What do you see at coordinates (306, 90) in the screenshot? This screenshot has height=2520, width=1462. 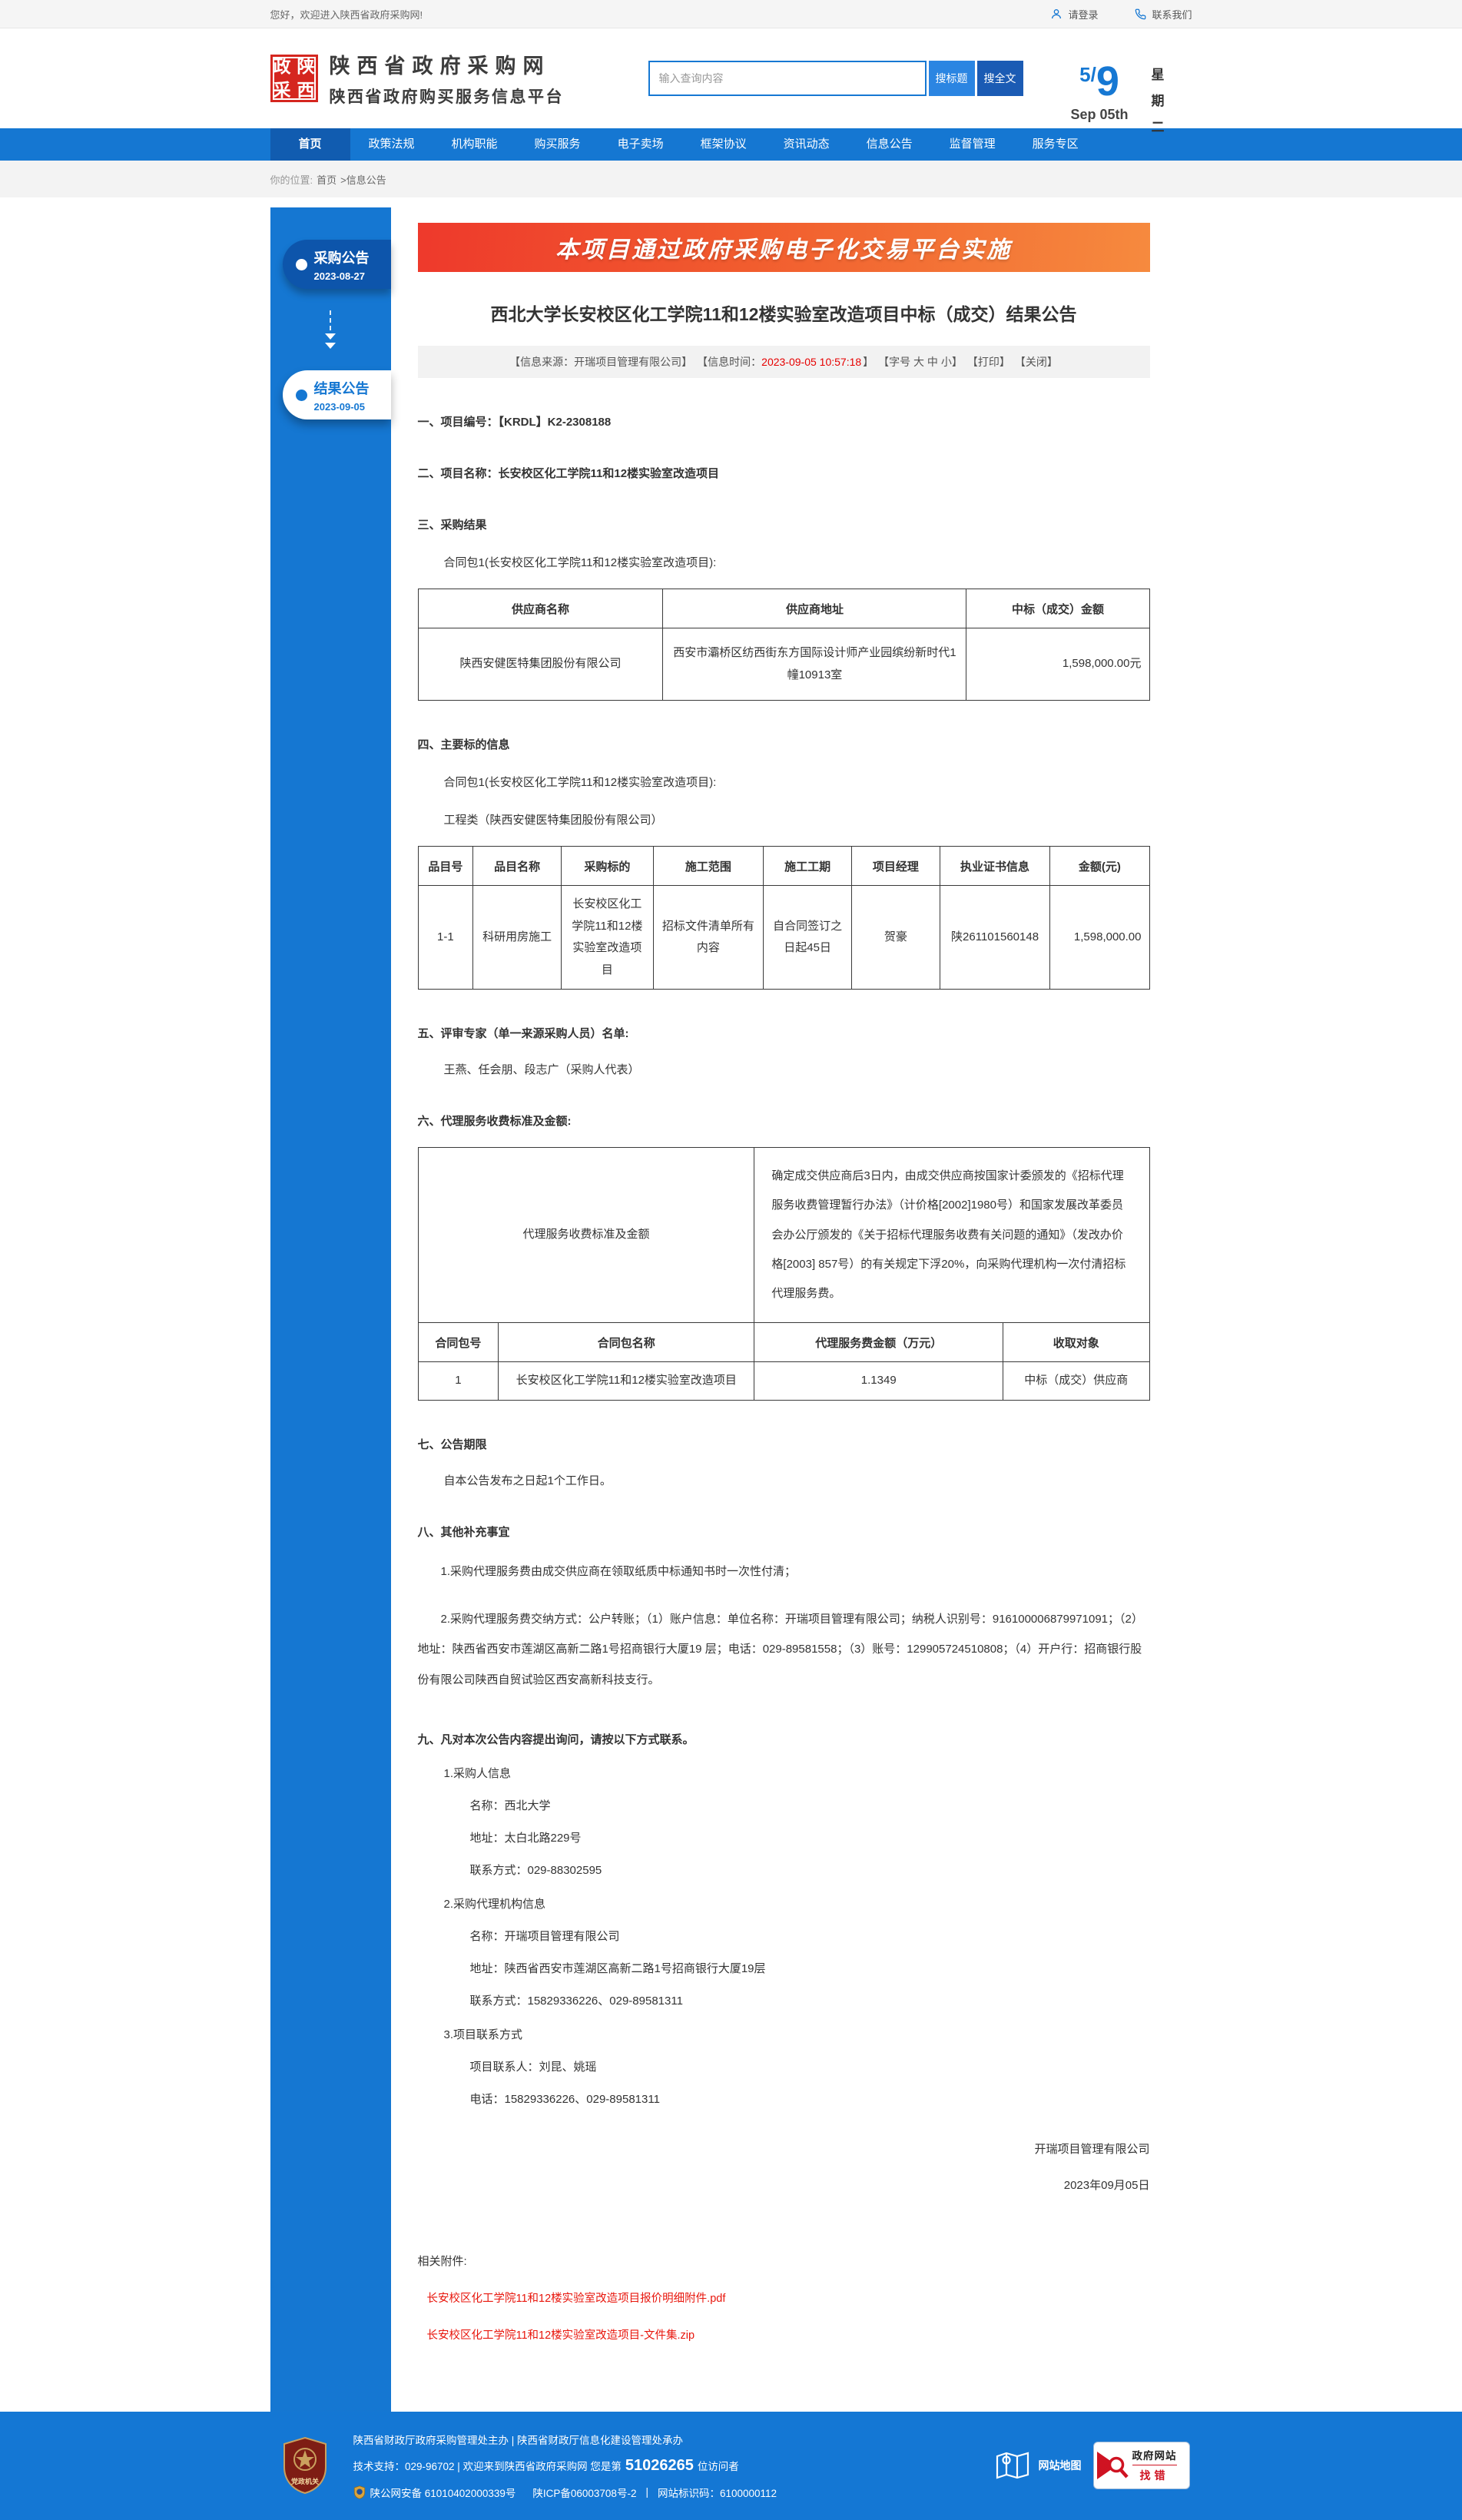 I see `logo-char: 西` at bounding box center [306, 90].